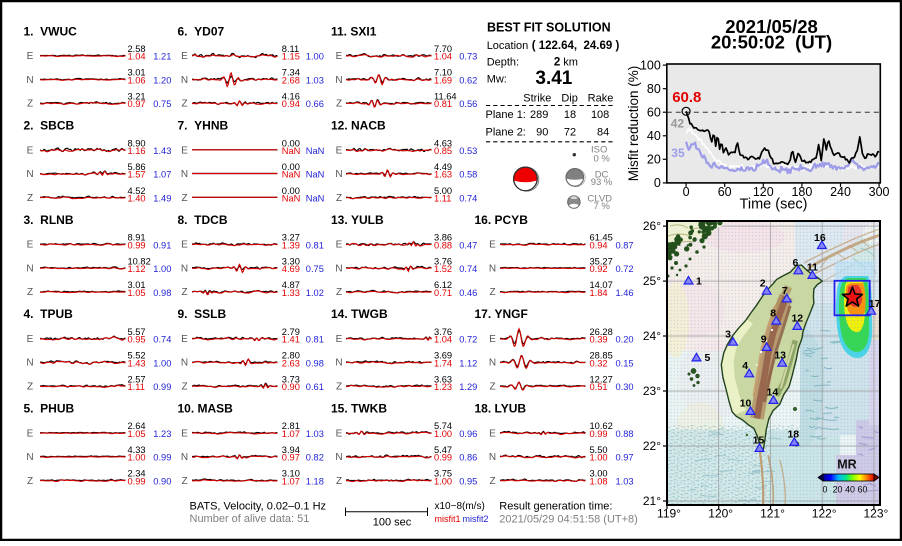 The image size is (902, 546). What do you see at coordinates (137, 49) in the screenshot?
I see `svg-text: 2.58` at bounding box center [137, 49].